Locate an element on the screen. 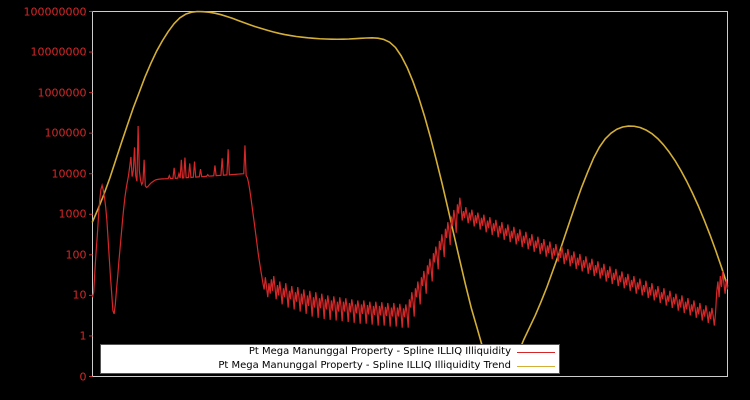  y-tick-label: 10000 is located at coordinates (69, 174).